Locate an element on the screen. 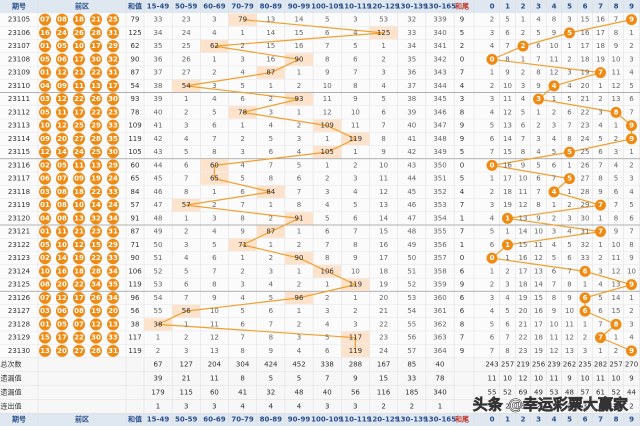  range-hit: 65 is located at coordinates (214, 179).